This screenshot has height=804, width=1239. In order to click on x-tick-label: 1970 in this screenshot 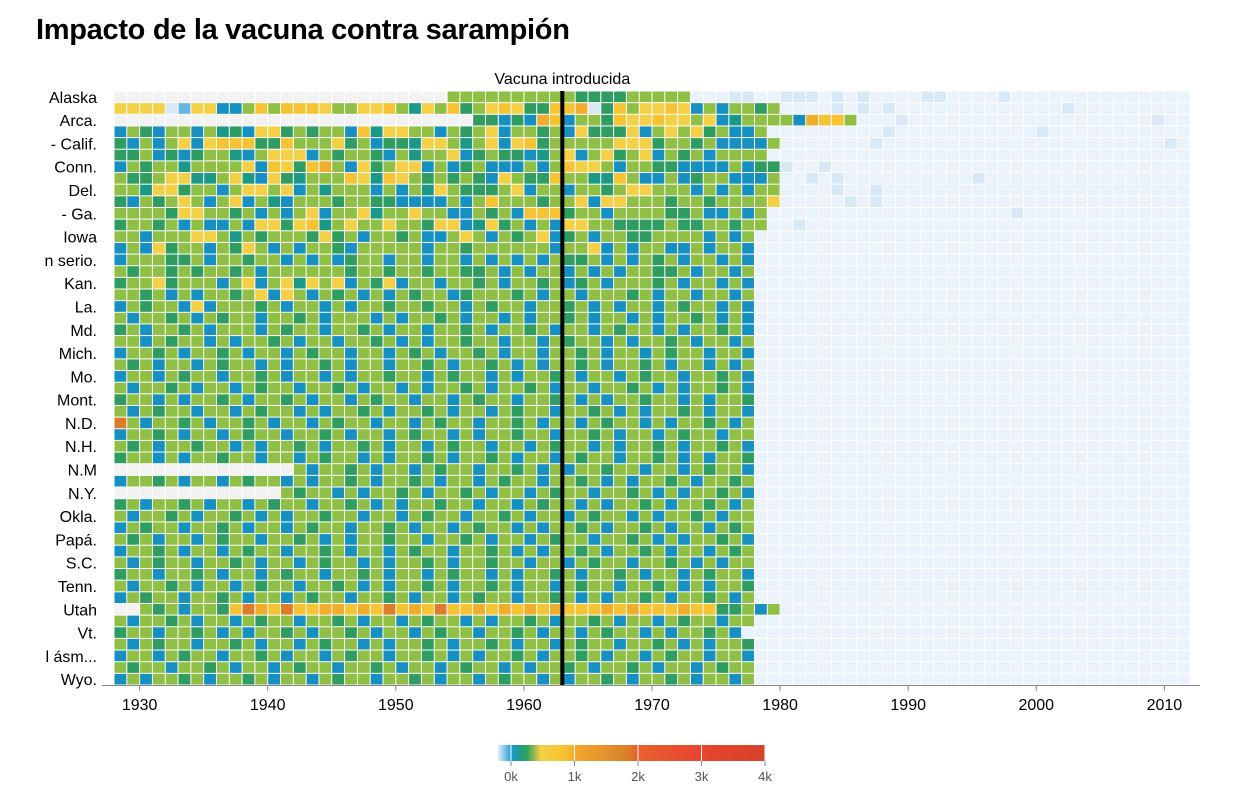, I will do `click(652, 705)`.